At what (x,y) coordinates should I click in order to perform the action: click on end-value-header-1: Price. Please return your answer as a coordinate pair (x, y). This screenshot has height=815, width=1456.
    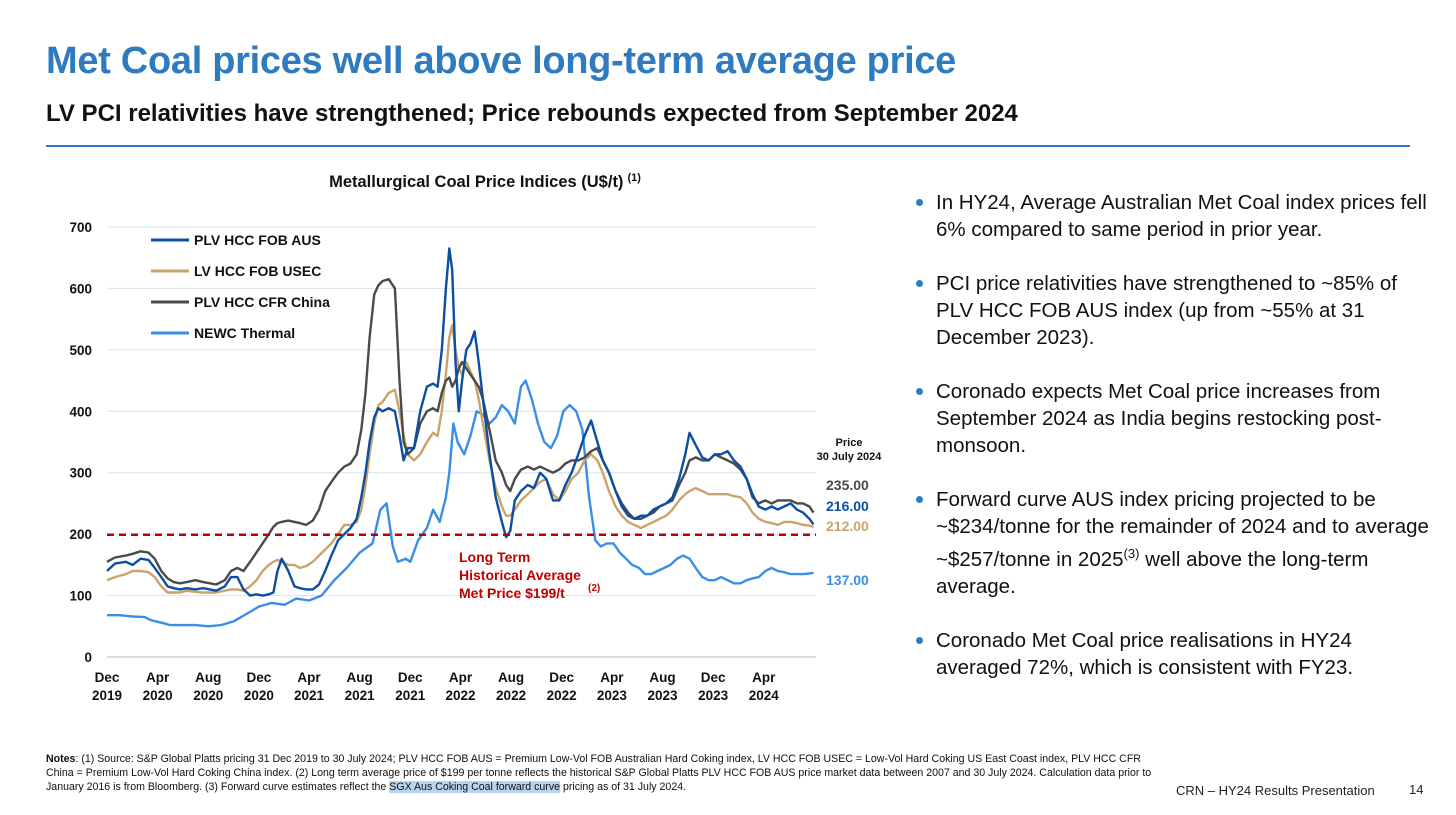
    Looking at the image, I should click on (849, 443).